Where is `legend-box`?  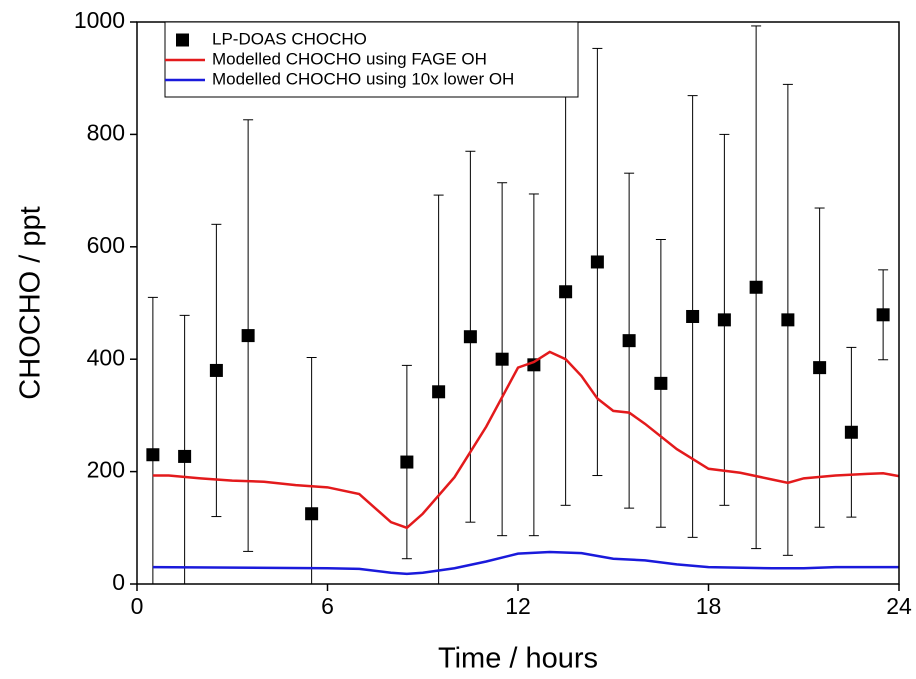
legend-box is located at coordinates (371, 59).